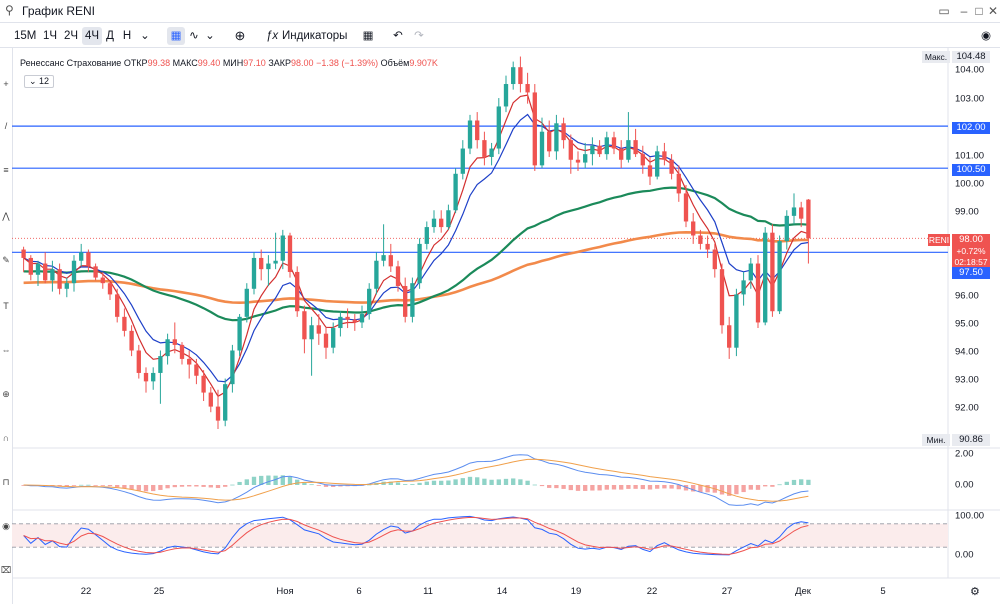  Describe the element at coordinates (6, 126) in the screenshot. I see `trendline-icon: /` at that location.